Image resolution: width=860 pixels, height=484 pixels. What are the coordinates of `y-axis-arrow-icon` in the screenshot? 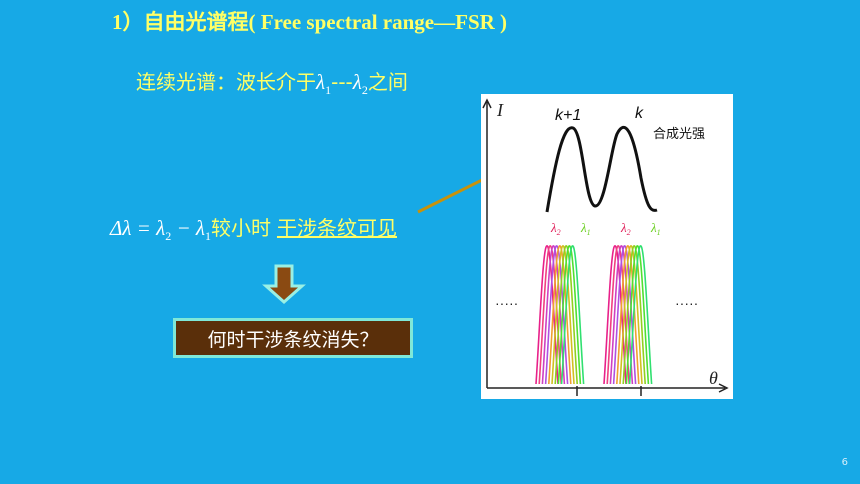 It's located at (487, 103).